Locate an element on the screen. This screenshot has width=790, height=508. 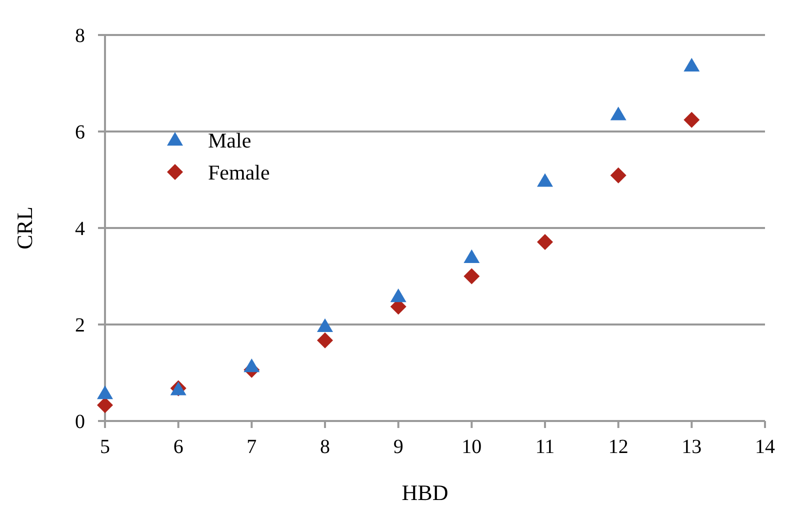
y-tick-label: 4 is located at coordinates (80, 229).